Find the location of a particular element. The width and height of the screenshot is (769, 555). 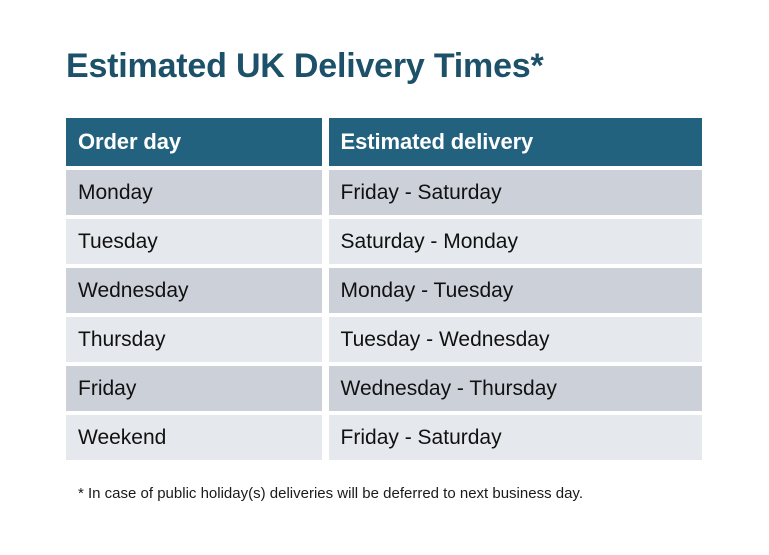

table-row: Thursday Tuesday - Wednesday is located at coordinates (384, 341).